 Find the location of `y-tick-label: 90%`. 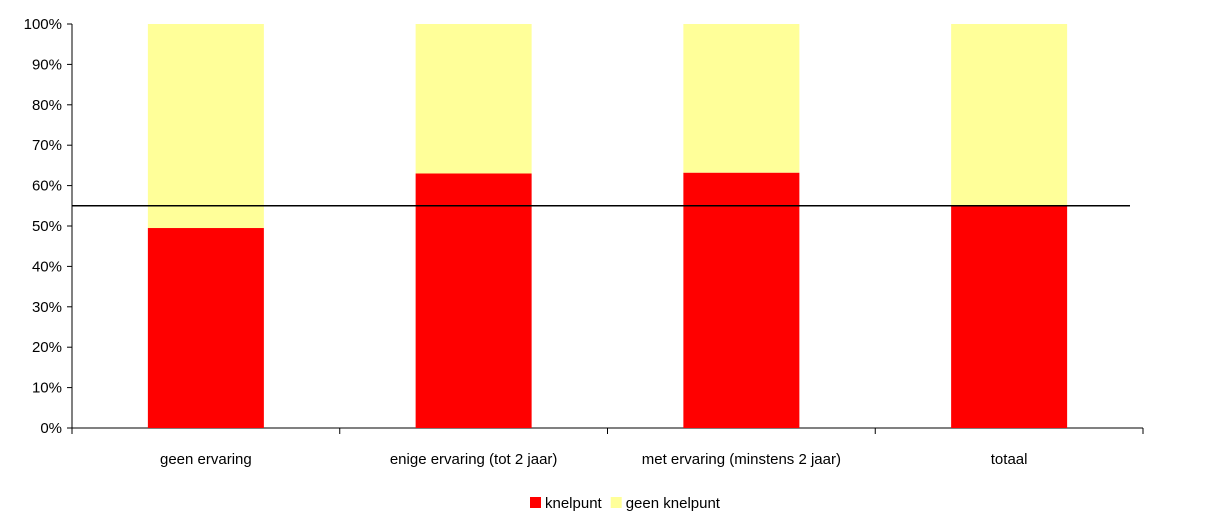

y-tick-label: 90% is located at coordinates (47, 64).